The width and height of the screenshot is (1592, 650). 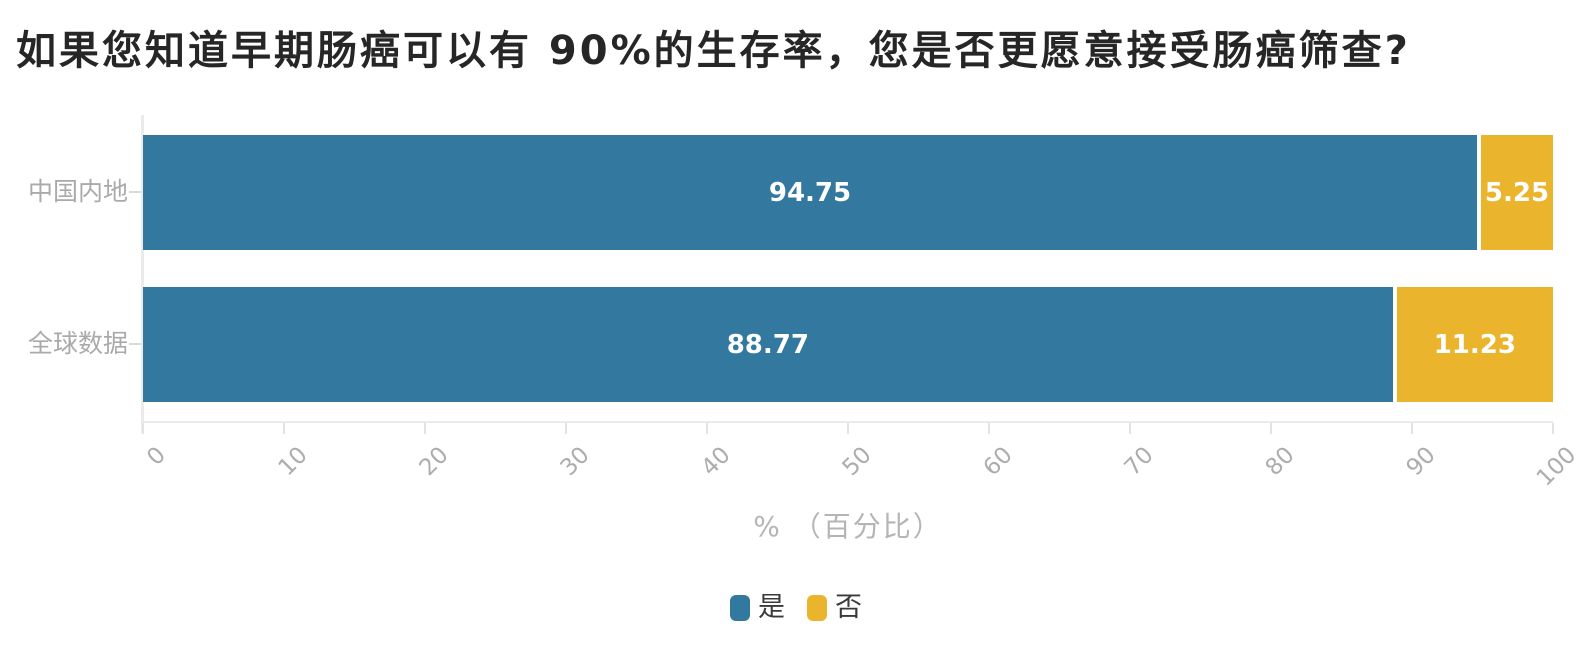 What do you see at coordinates (771, 607) in the screenshot?
I see `legend-label: 是` at bounding box center [771, 607].